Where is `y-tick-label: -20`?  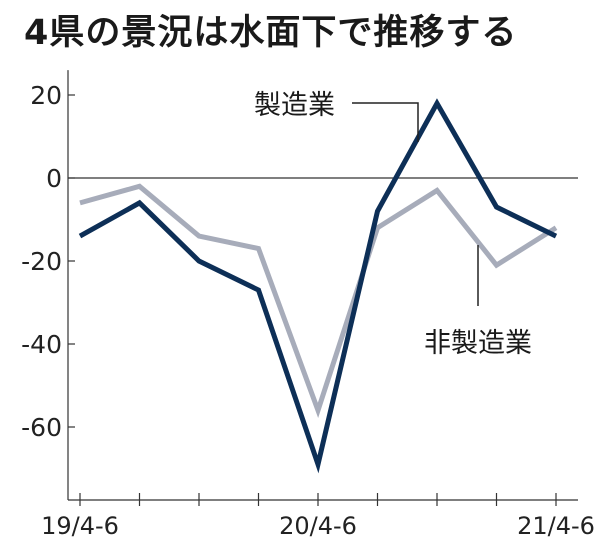 y-tick-label: -20 is located at coordinates (41, 261).